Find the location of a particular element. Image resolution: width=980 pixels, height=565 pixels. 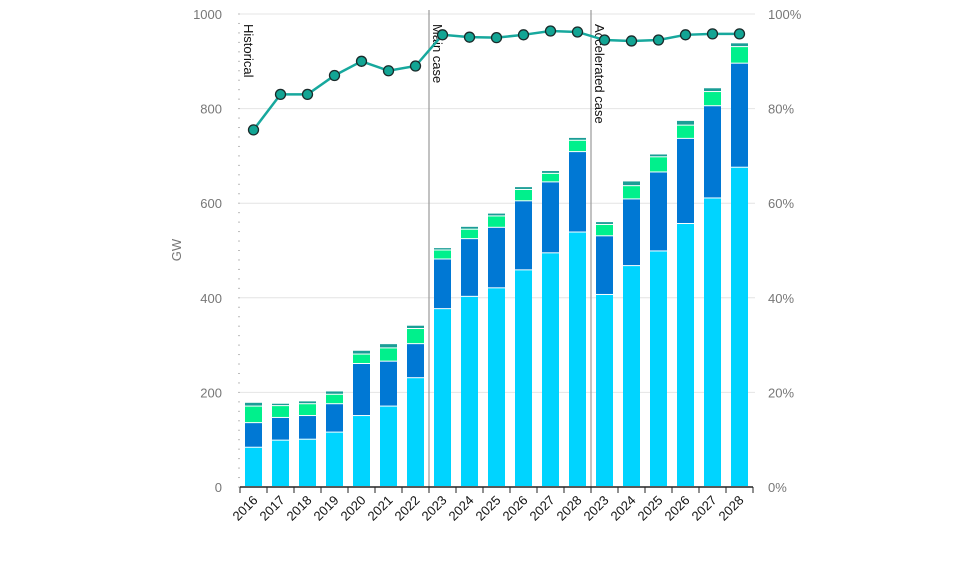

y2-tick-label: 40% is located at coordinates (781, 298).